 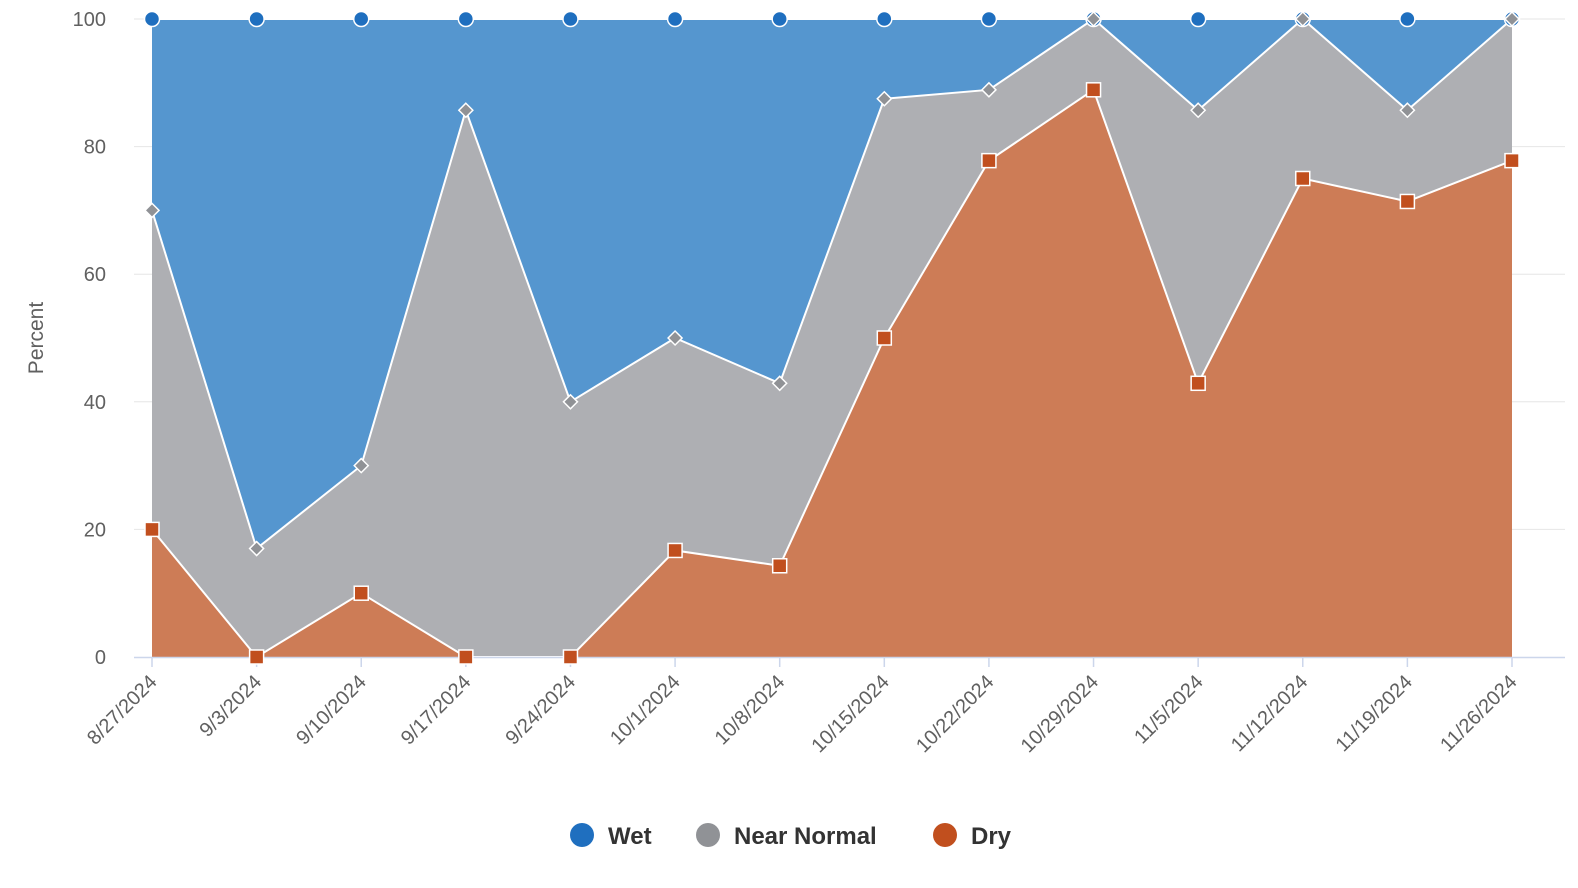 I want to click on legend-item-dry: Dry, so click(x=972, y=836).